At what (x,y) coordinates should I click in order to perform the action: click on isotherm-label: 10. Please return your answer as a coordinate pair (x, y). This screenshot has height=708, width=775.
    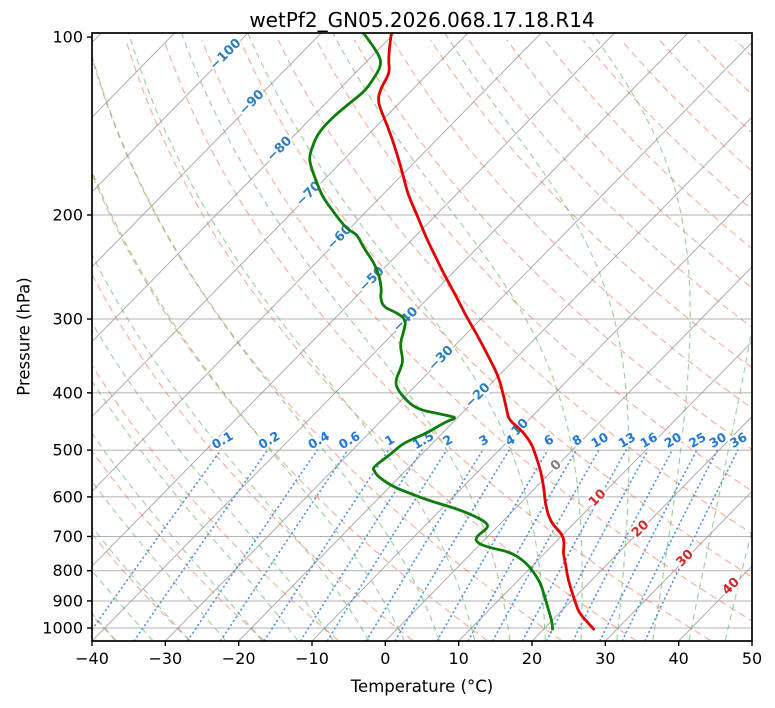
    Looking at the image, I should click on (597, 497).